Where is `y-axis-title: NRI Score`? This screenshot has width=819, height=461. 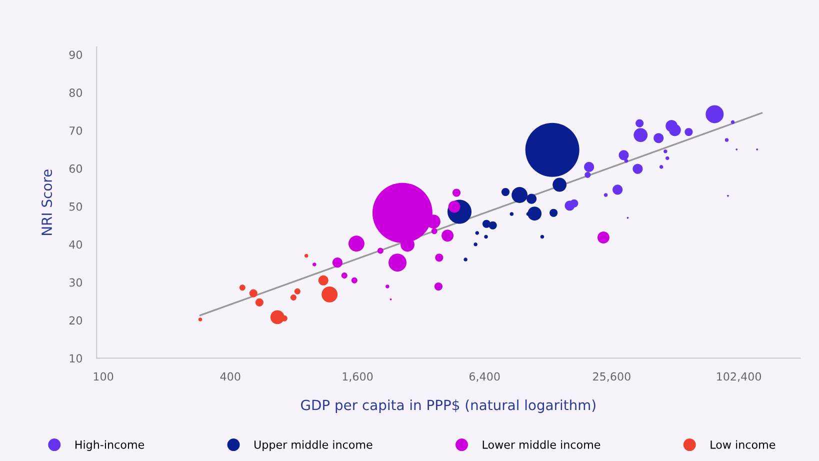
y-axis-title: NRI Score is located at coordinates (47, 202).